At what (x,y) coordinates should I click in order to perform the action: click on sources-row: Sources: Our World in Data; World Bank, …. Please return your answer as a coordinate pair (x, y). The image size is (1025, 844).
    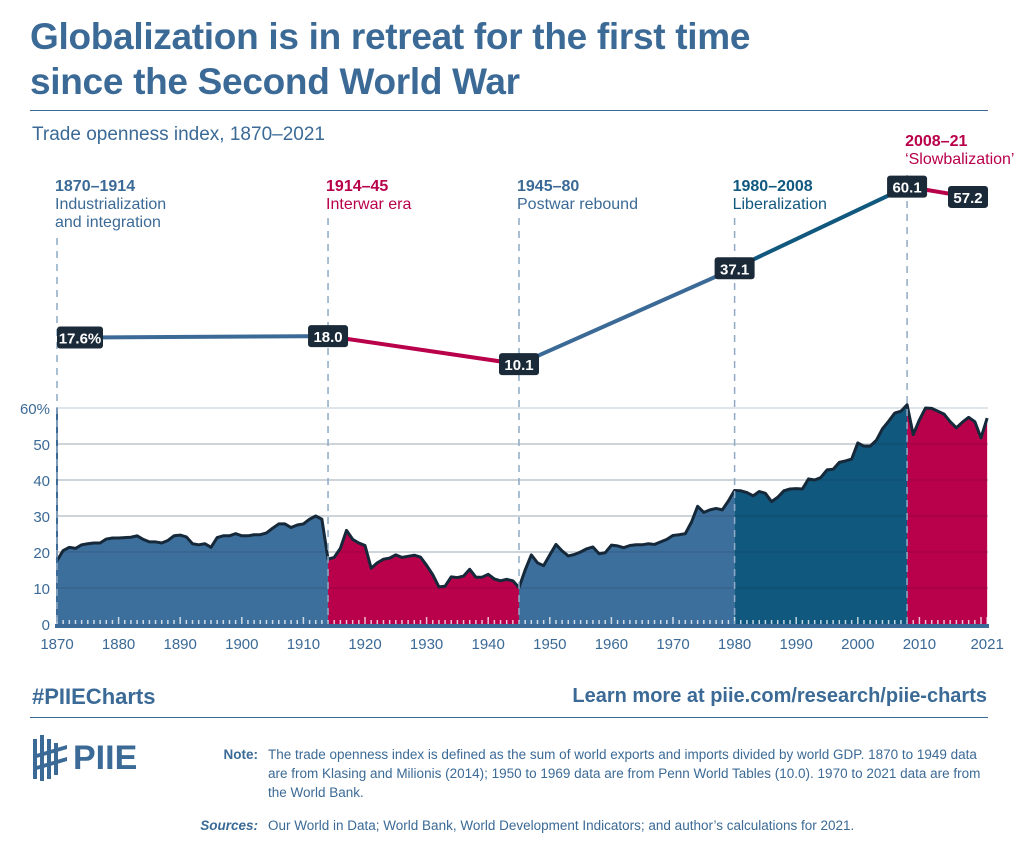
    Looking at the image, I should click on (590, 825).